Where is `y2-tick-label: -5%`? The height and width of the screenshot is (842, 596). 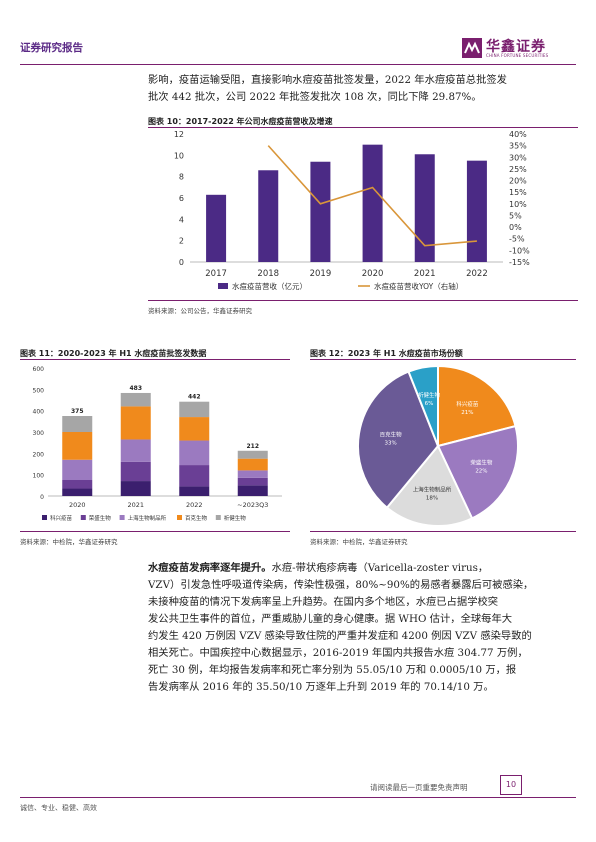 y2-tick-label: -5% is located at coordinates (517, 239).